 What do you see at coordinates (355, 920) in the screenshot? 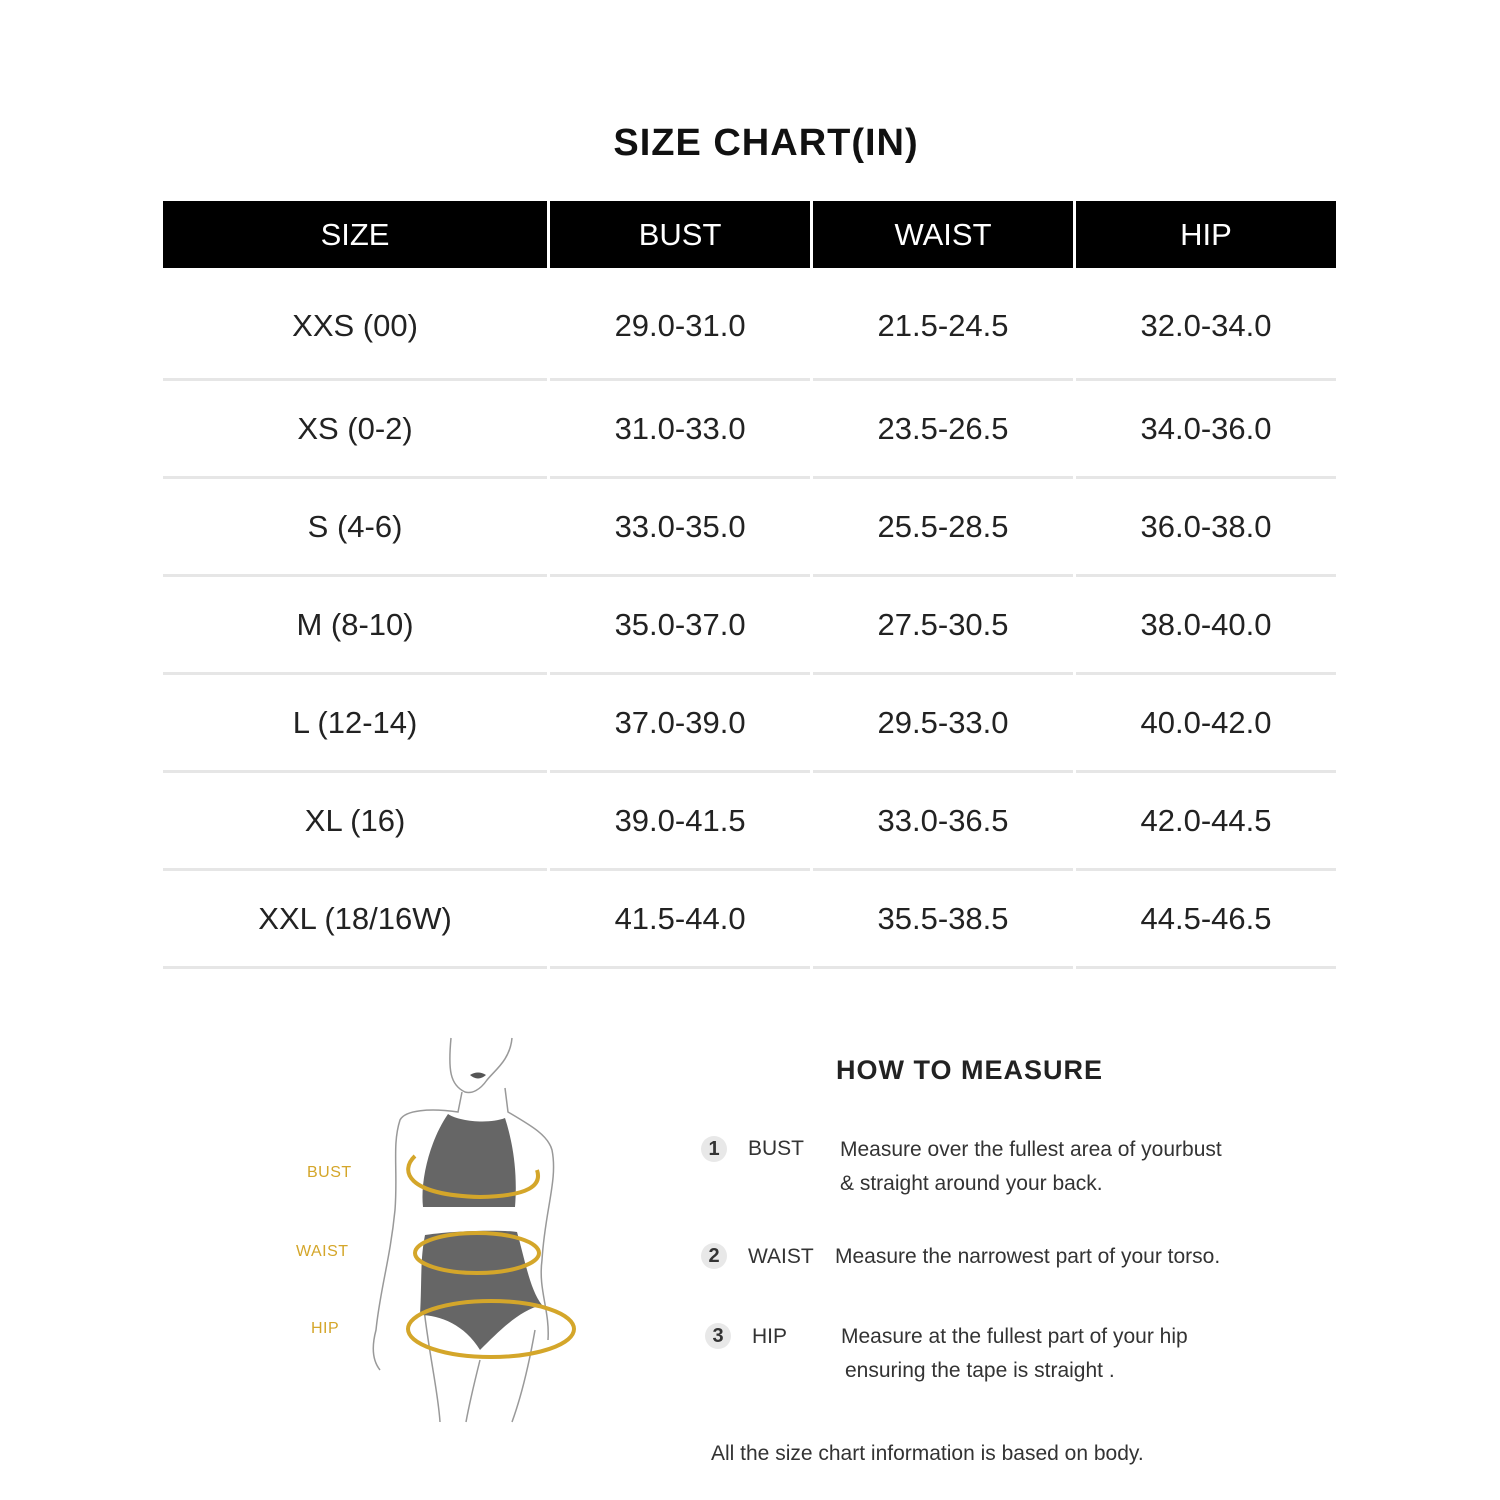
I see `cell-size: XXL (18/16W)` at bounding box center [355, 920].